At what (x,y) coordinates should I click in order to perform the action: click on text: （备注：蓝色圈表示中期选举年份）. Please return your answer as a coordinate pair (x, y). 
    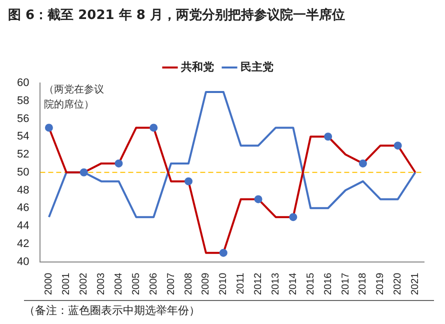
    Looking at the image, I should click on (229, 309).